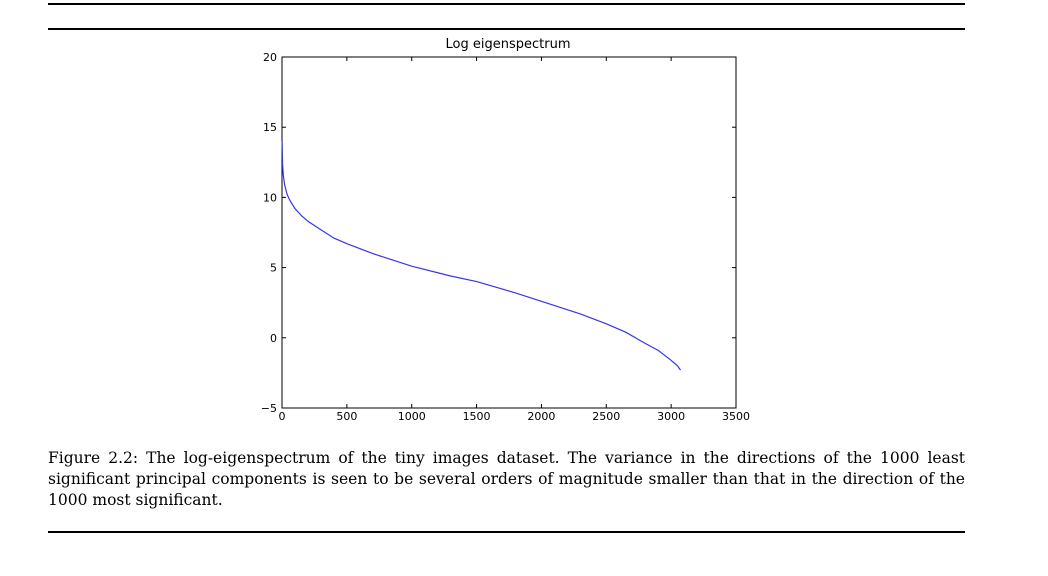 This screenshot has width=1048, height=576. I want to click on x-tick-label: 1000, so click(412, 416).